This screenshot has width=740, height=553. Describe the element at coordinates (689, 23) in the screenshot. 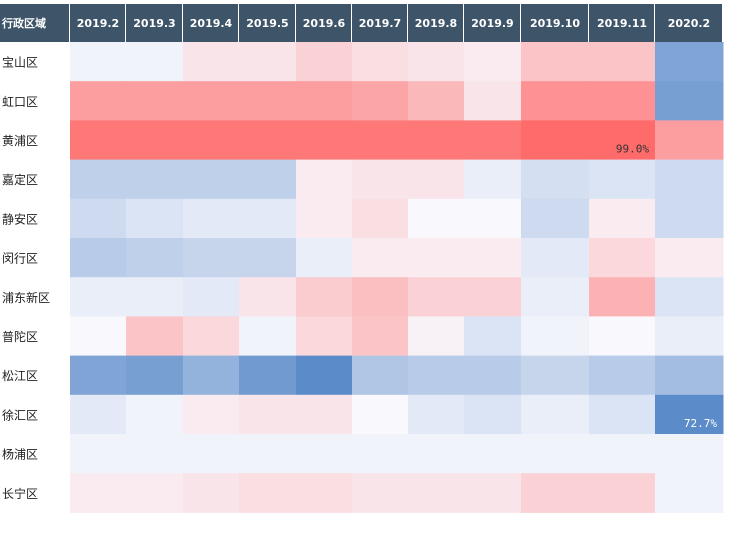

I see `column-header-label: 2020.2` at that location.